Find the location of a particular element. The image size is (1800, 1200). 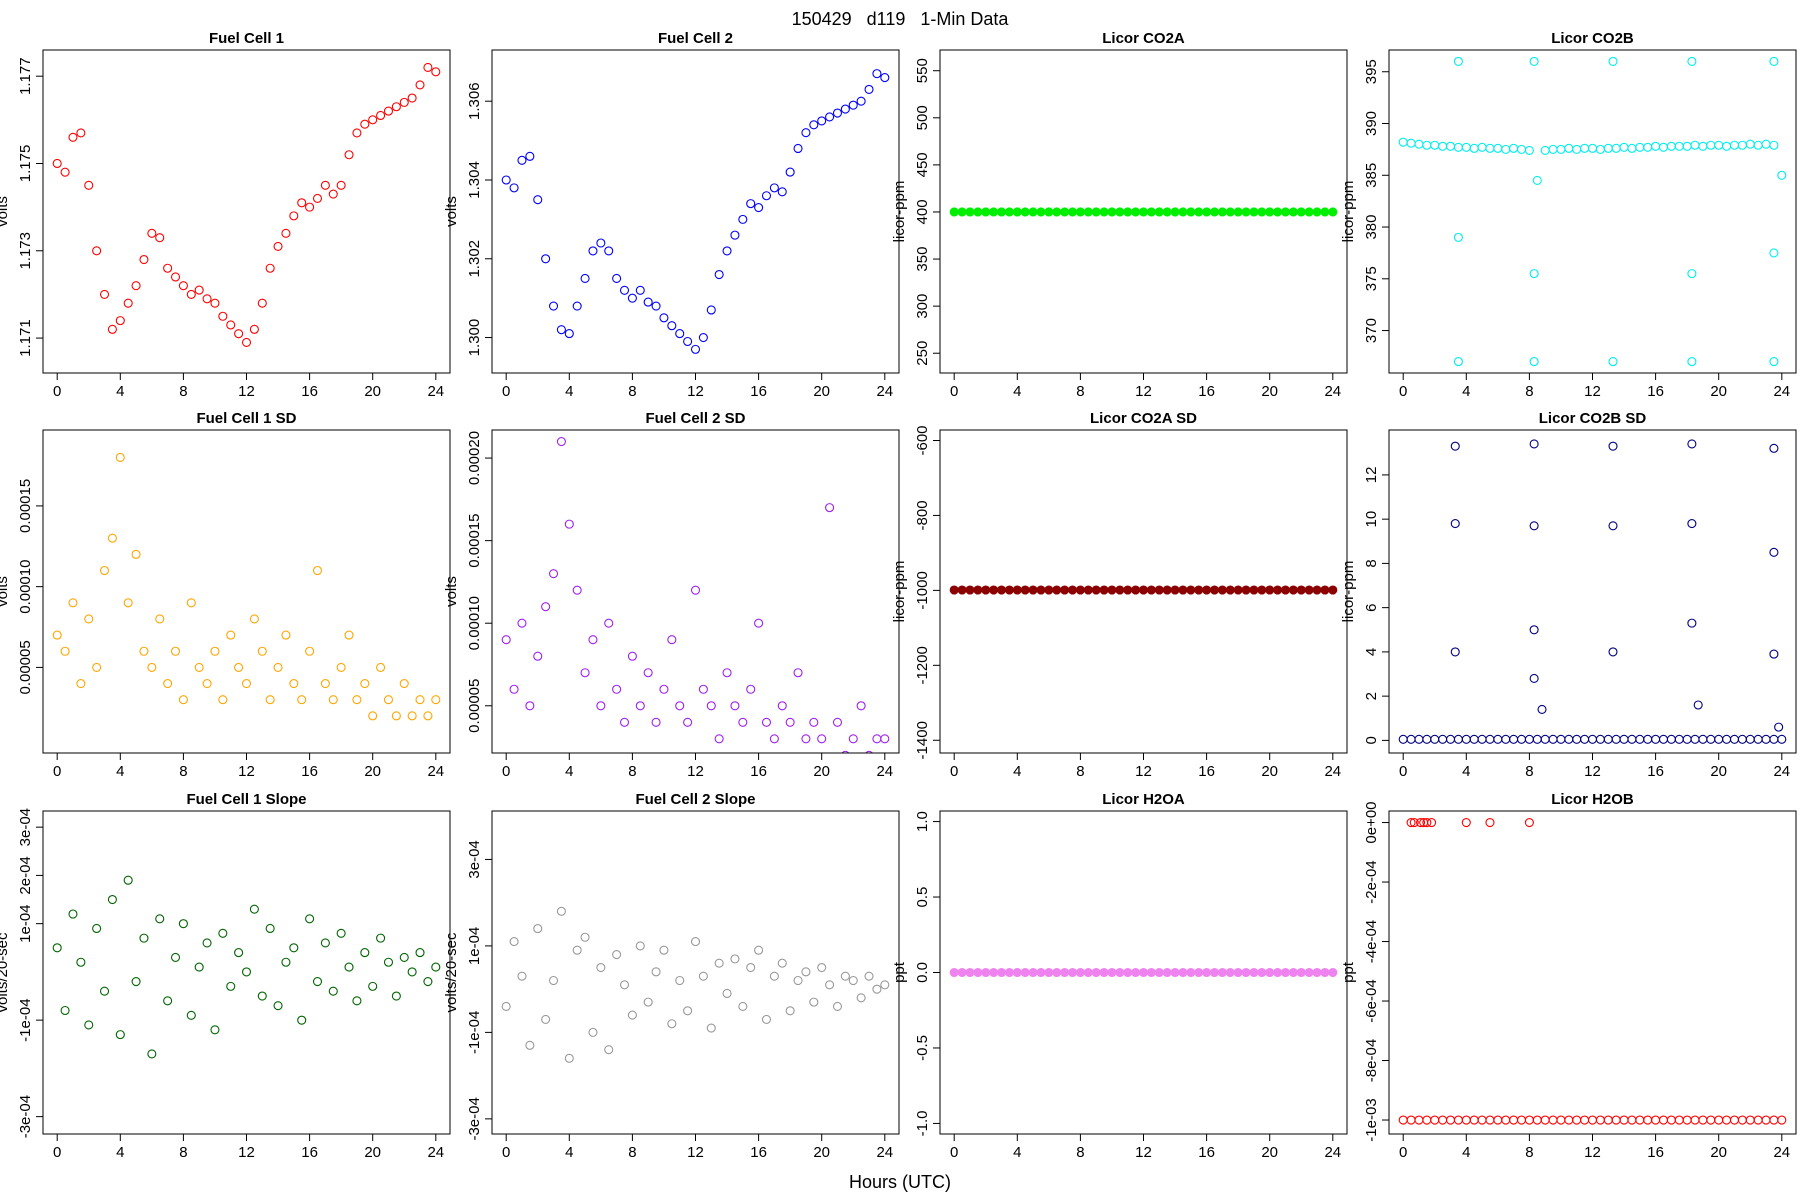

y-tick-label: 0.0 is located at coordinates (922, 972).